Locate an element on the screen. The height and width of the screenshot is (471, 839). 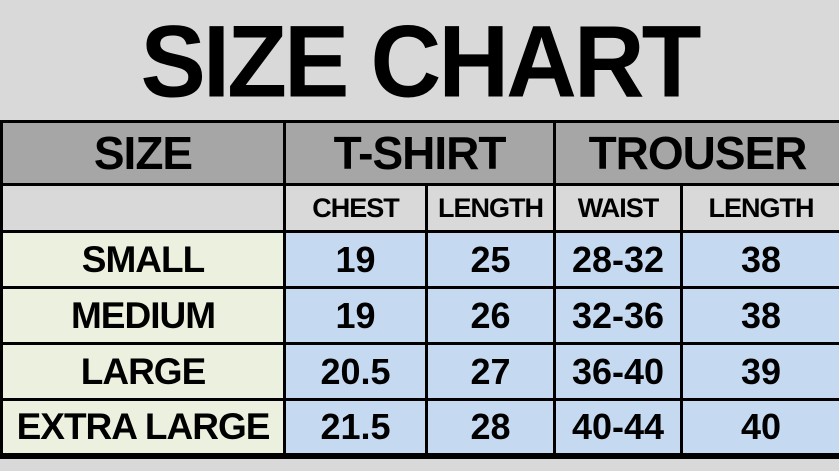
row-label: LARGE is located at coordinates (143, 371).